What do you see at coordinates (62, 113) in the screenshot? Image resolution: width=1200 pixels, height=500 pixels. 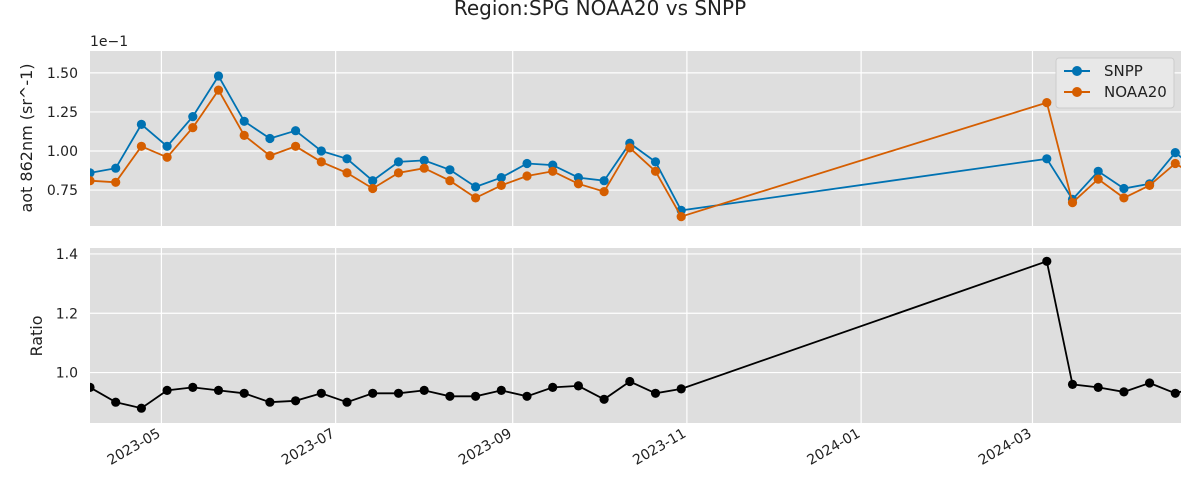 I see `y-tick-label: 1.25` at bounding box center [62, 113].